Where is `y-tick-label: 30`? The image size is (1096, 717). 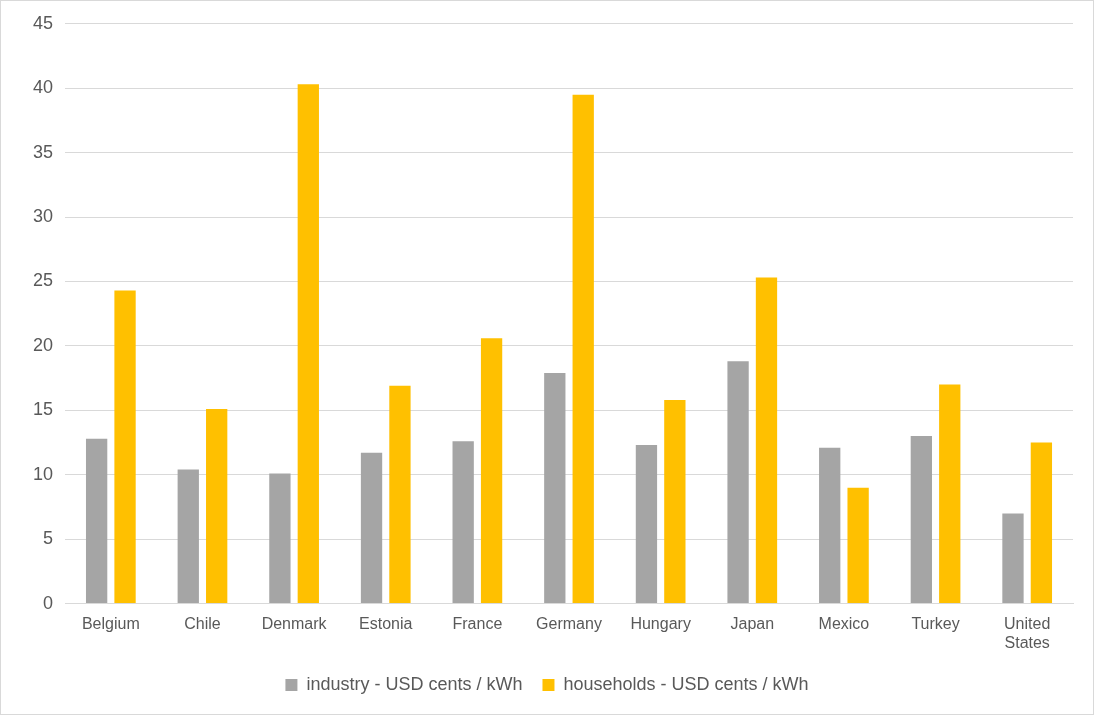 y-tick-label: 30 is located at coordinates (43, 216).